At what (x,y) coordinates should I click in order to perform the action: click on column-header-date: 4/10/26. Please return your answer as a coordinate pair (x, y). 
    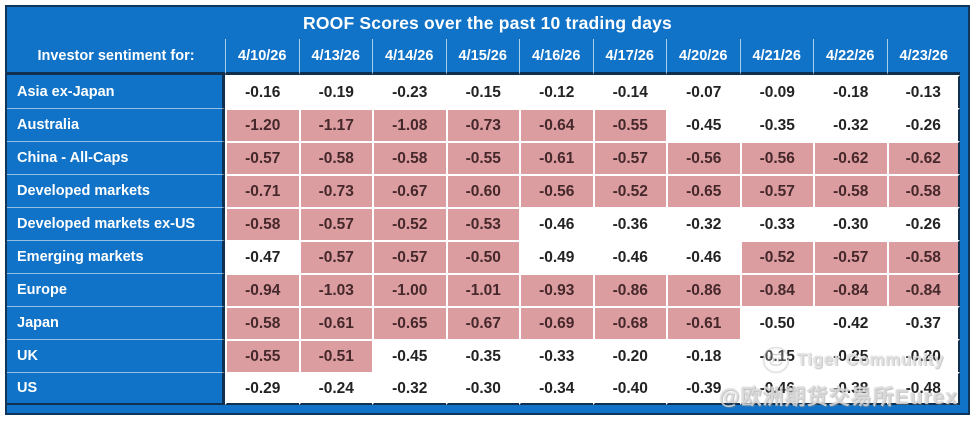
    Looking at the image, I should click on (262, 57).